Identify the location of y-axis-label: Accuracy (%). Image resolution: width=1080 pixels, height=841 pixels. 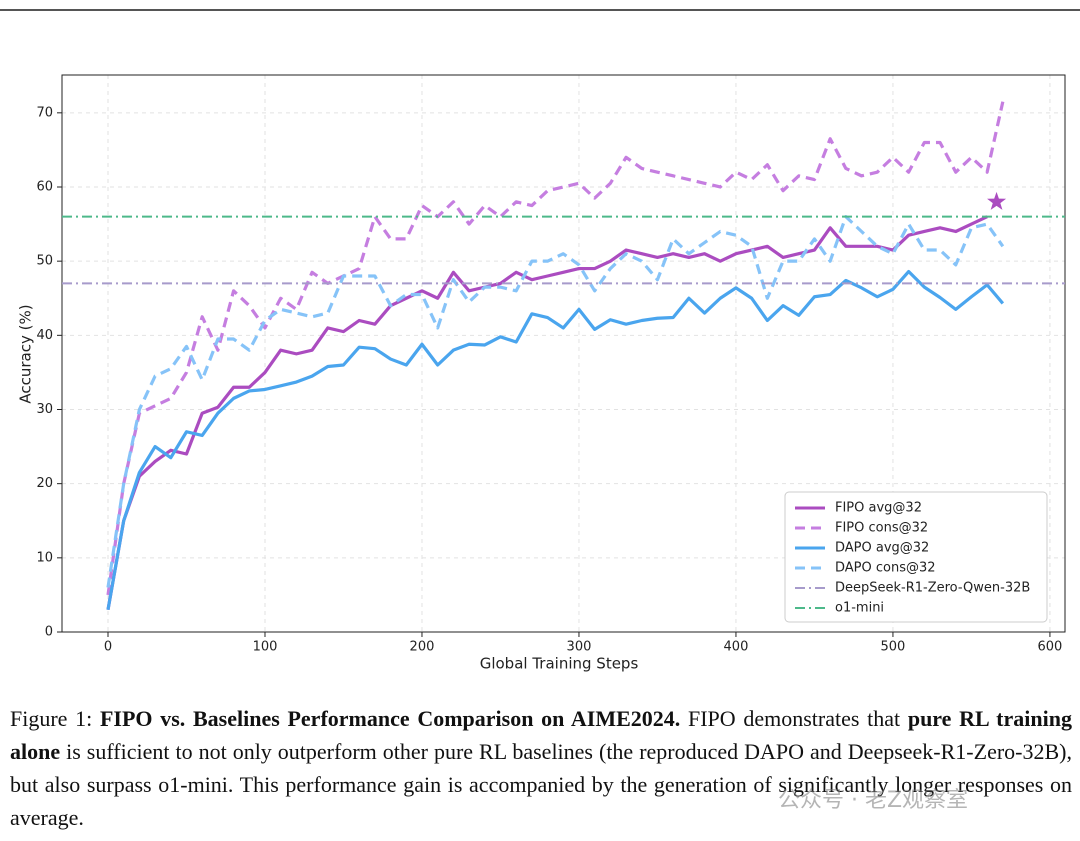
(26, 353).